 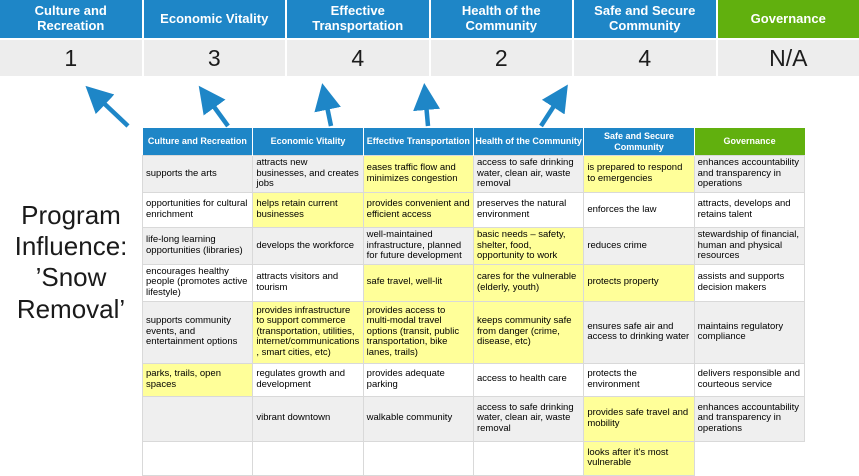 I want to click on matrix-column-header: Governance, so click(x=749, y=142).